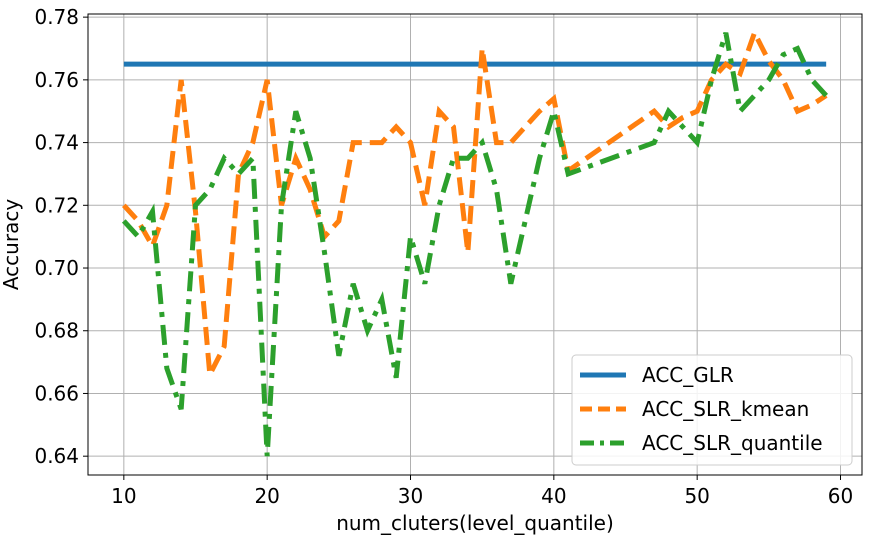 This screenshot has width=877, height=540. Describe the element at coordinates (56, 205) in the screenshot. I see `y-tick-label: 0.72` at that location.